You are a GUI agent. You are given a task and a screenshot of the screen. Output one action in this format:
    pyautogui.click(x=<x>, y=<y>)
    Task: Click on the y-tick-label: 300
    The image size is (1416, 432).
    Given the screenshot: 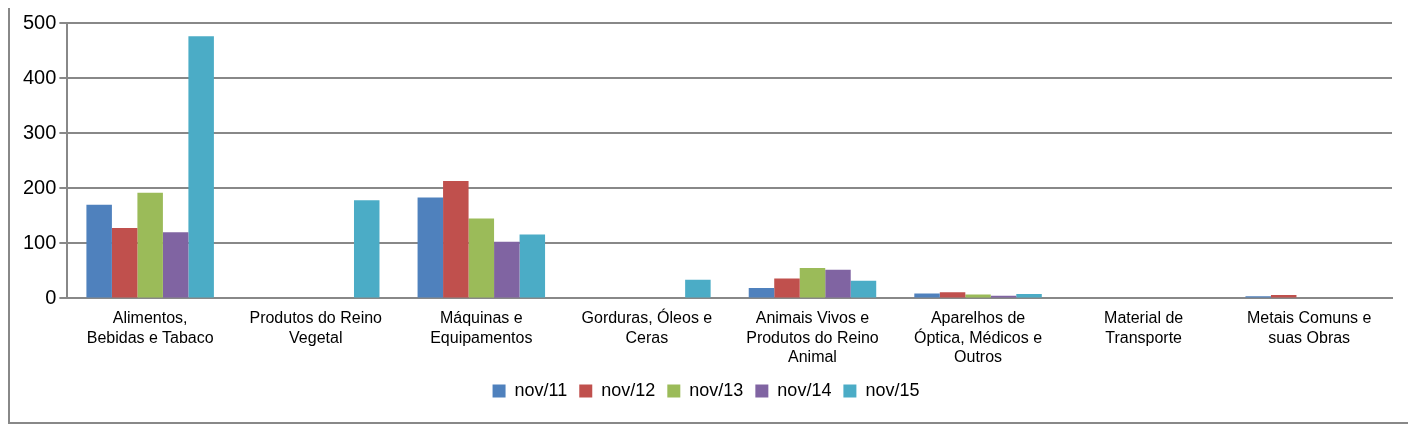 What is the action you would take?
    pyautogui.click(x=39, y=131)
    